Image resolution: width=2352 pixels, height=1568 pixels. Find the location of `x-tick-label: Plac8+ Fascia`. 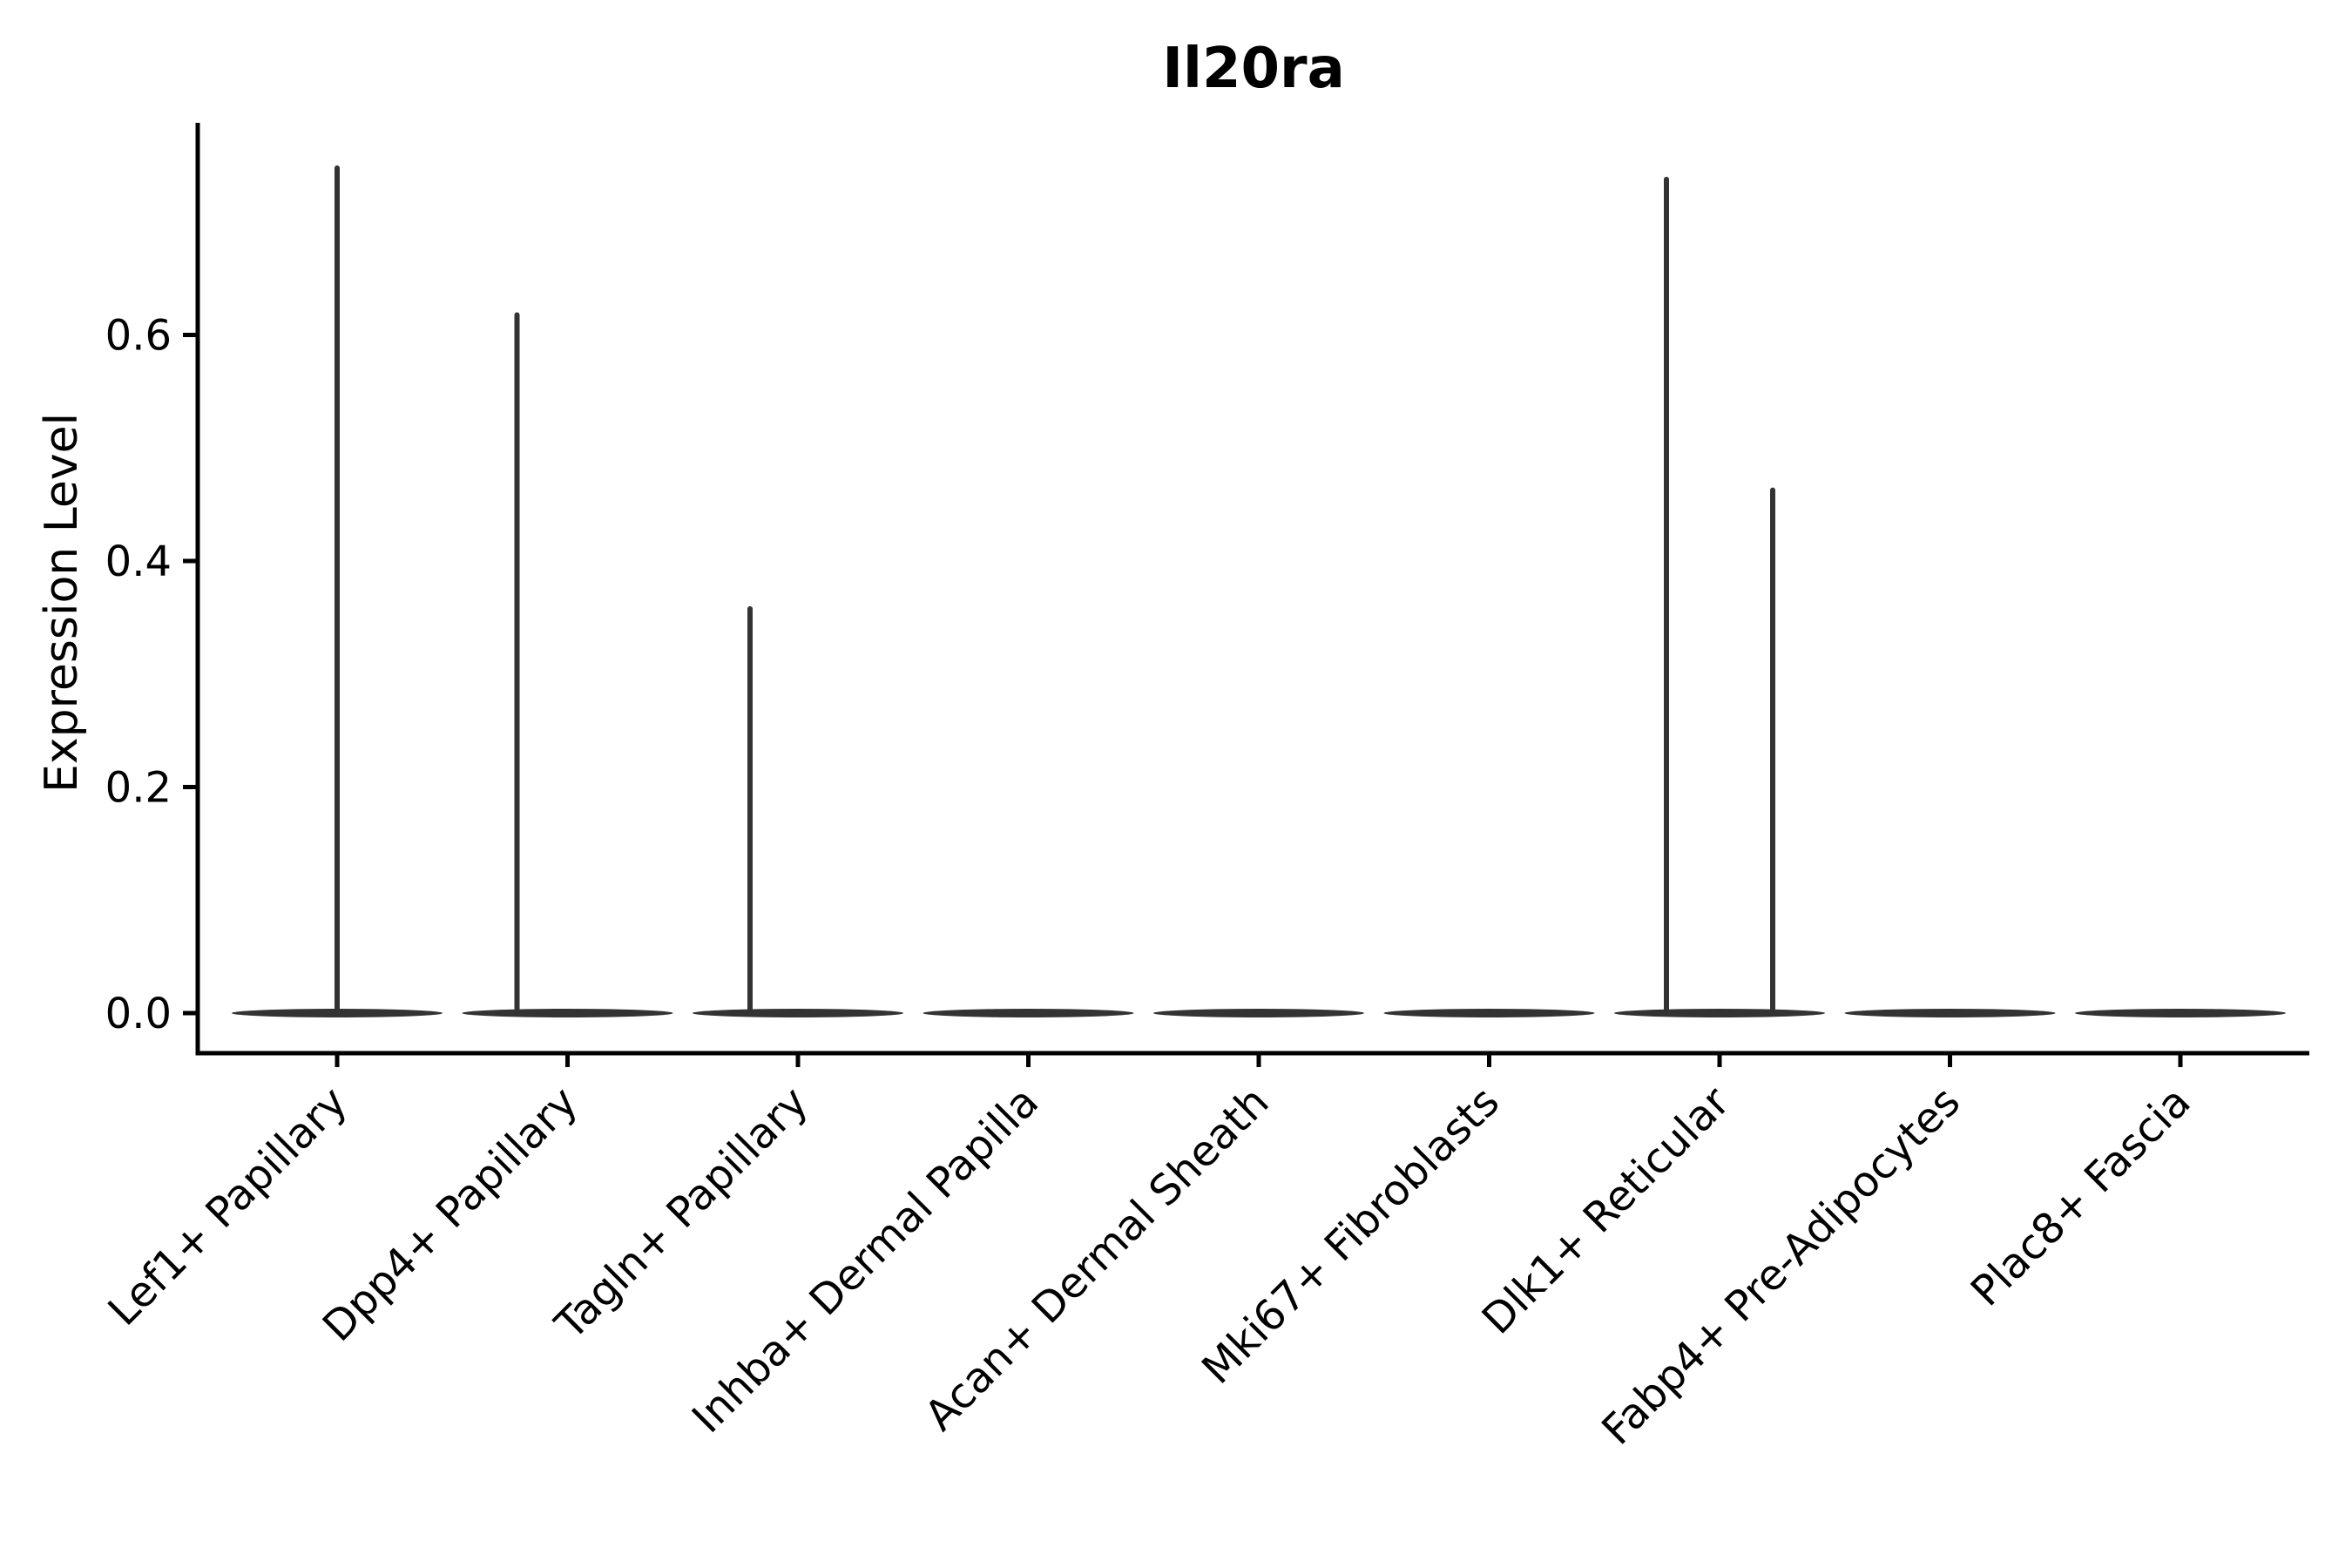

x-tick-label: Plac8+ Fascia is located at coordinates (2081, 1197).